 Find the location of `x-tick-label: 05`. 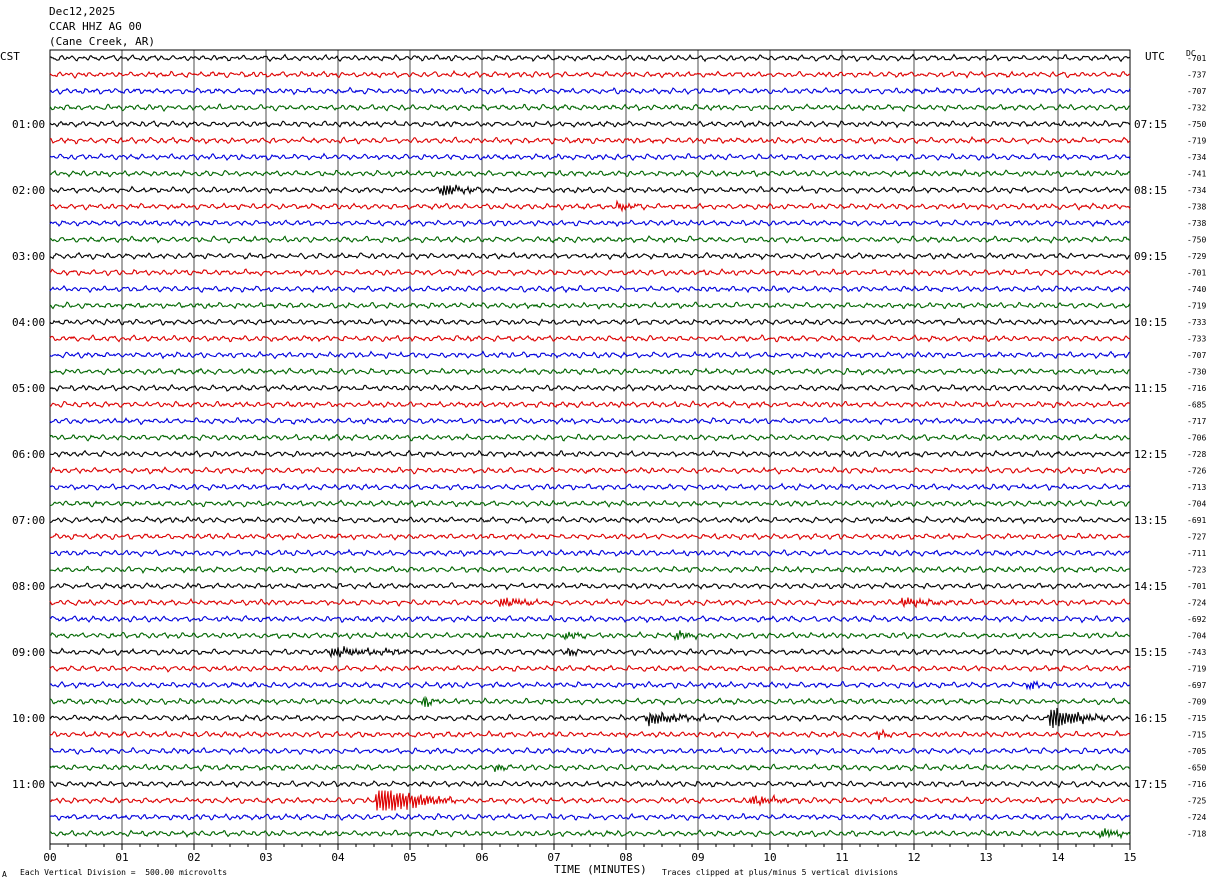

x-tick-label: 05 is located at coordinates (409, 857).